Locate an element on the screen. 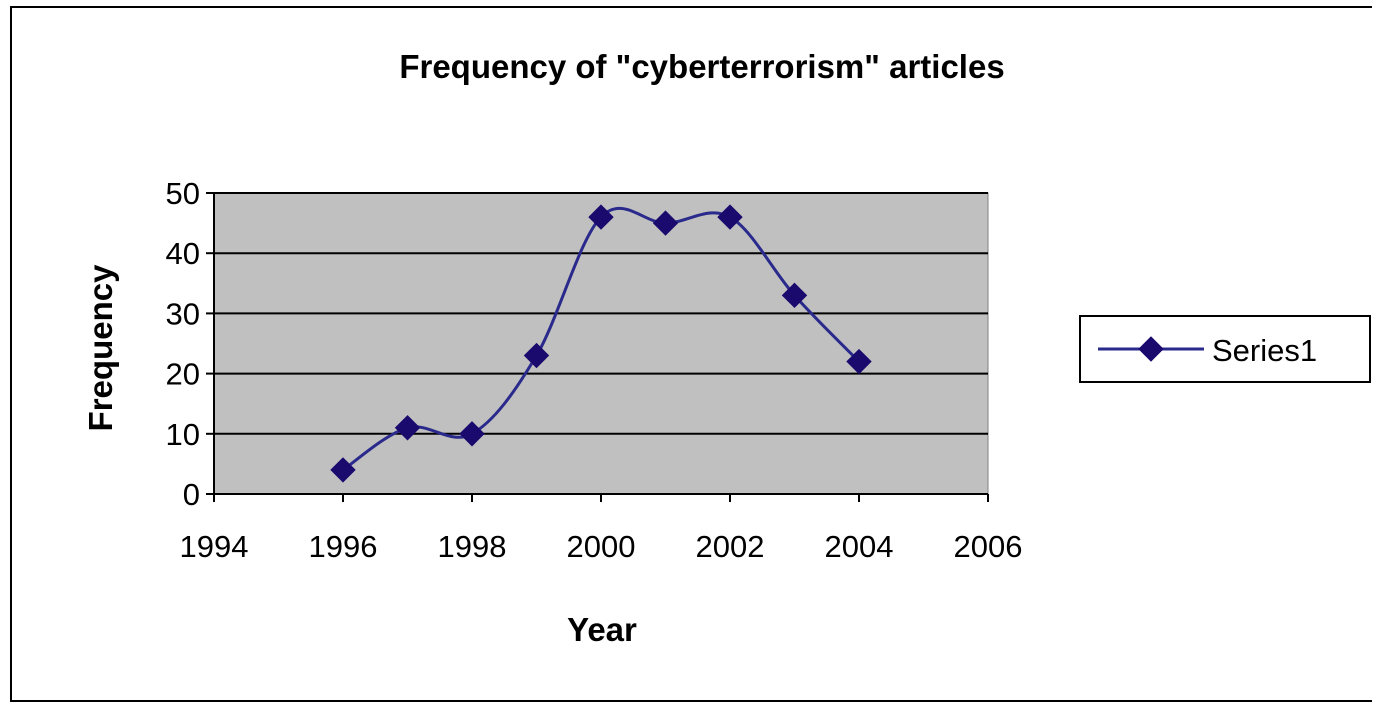 The image size is (1377, 707). legend-series-marker is located at coordinates (1151, 349).